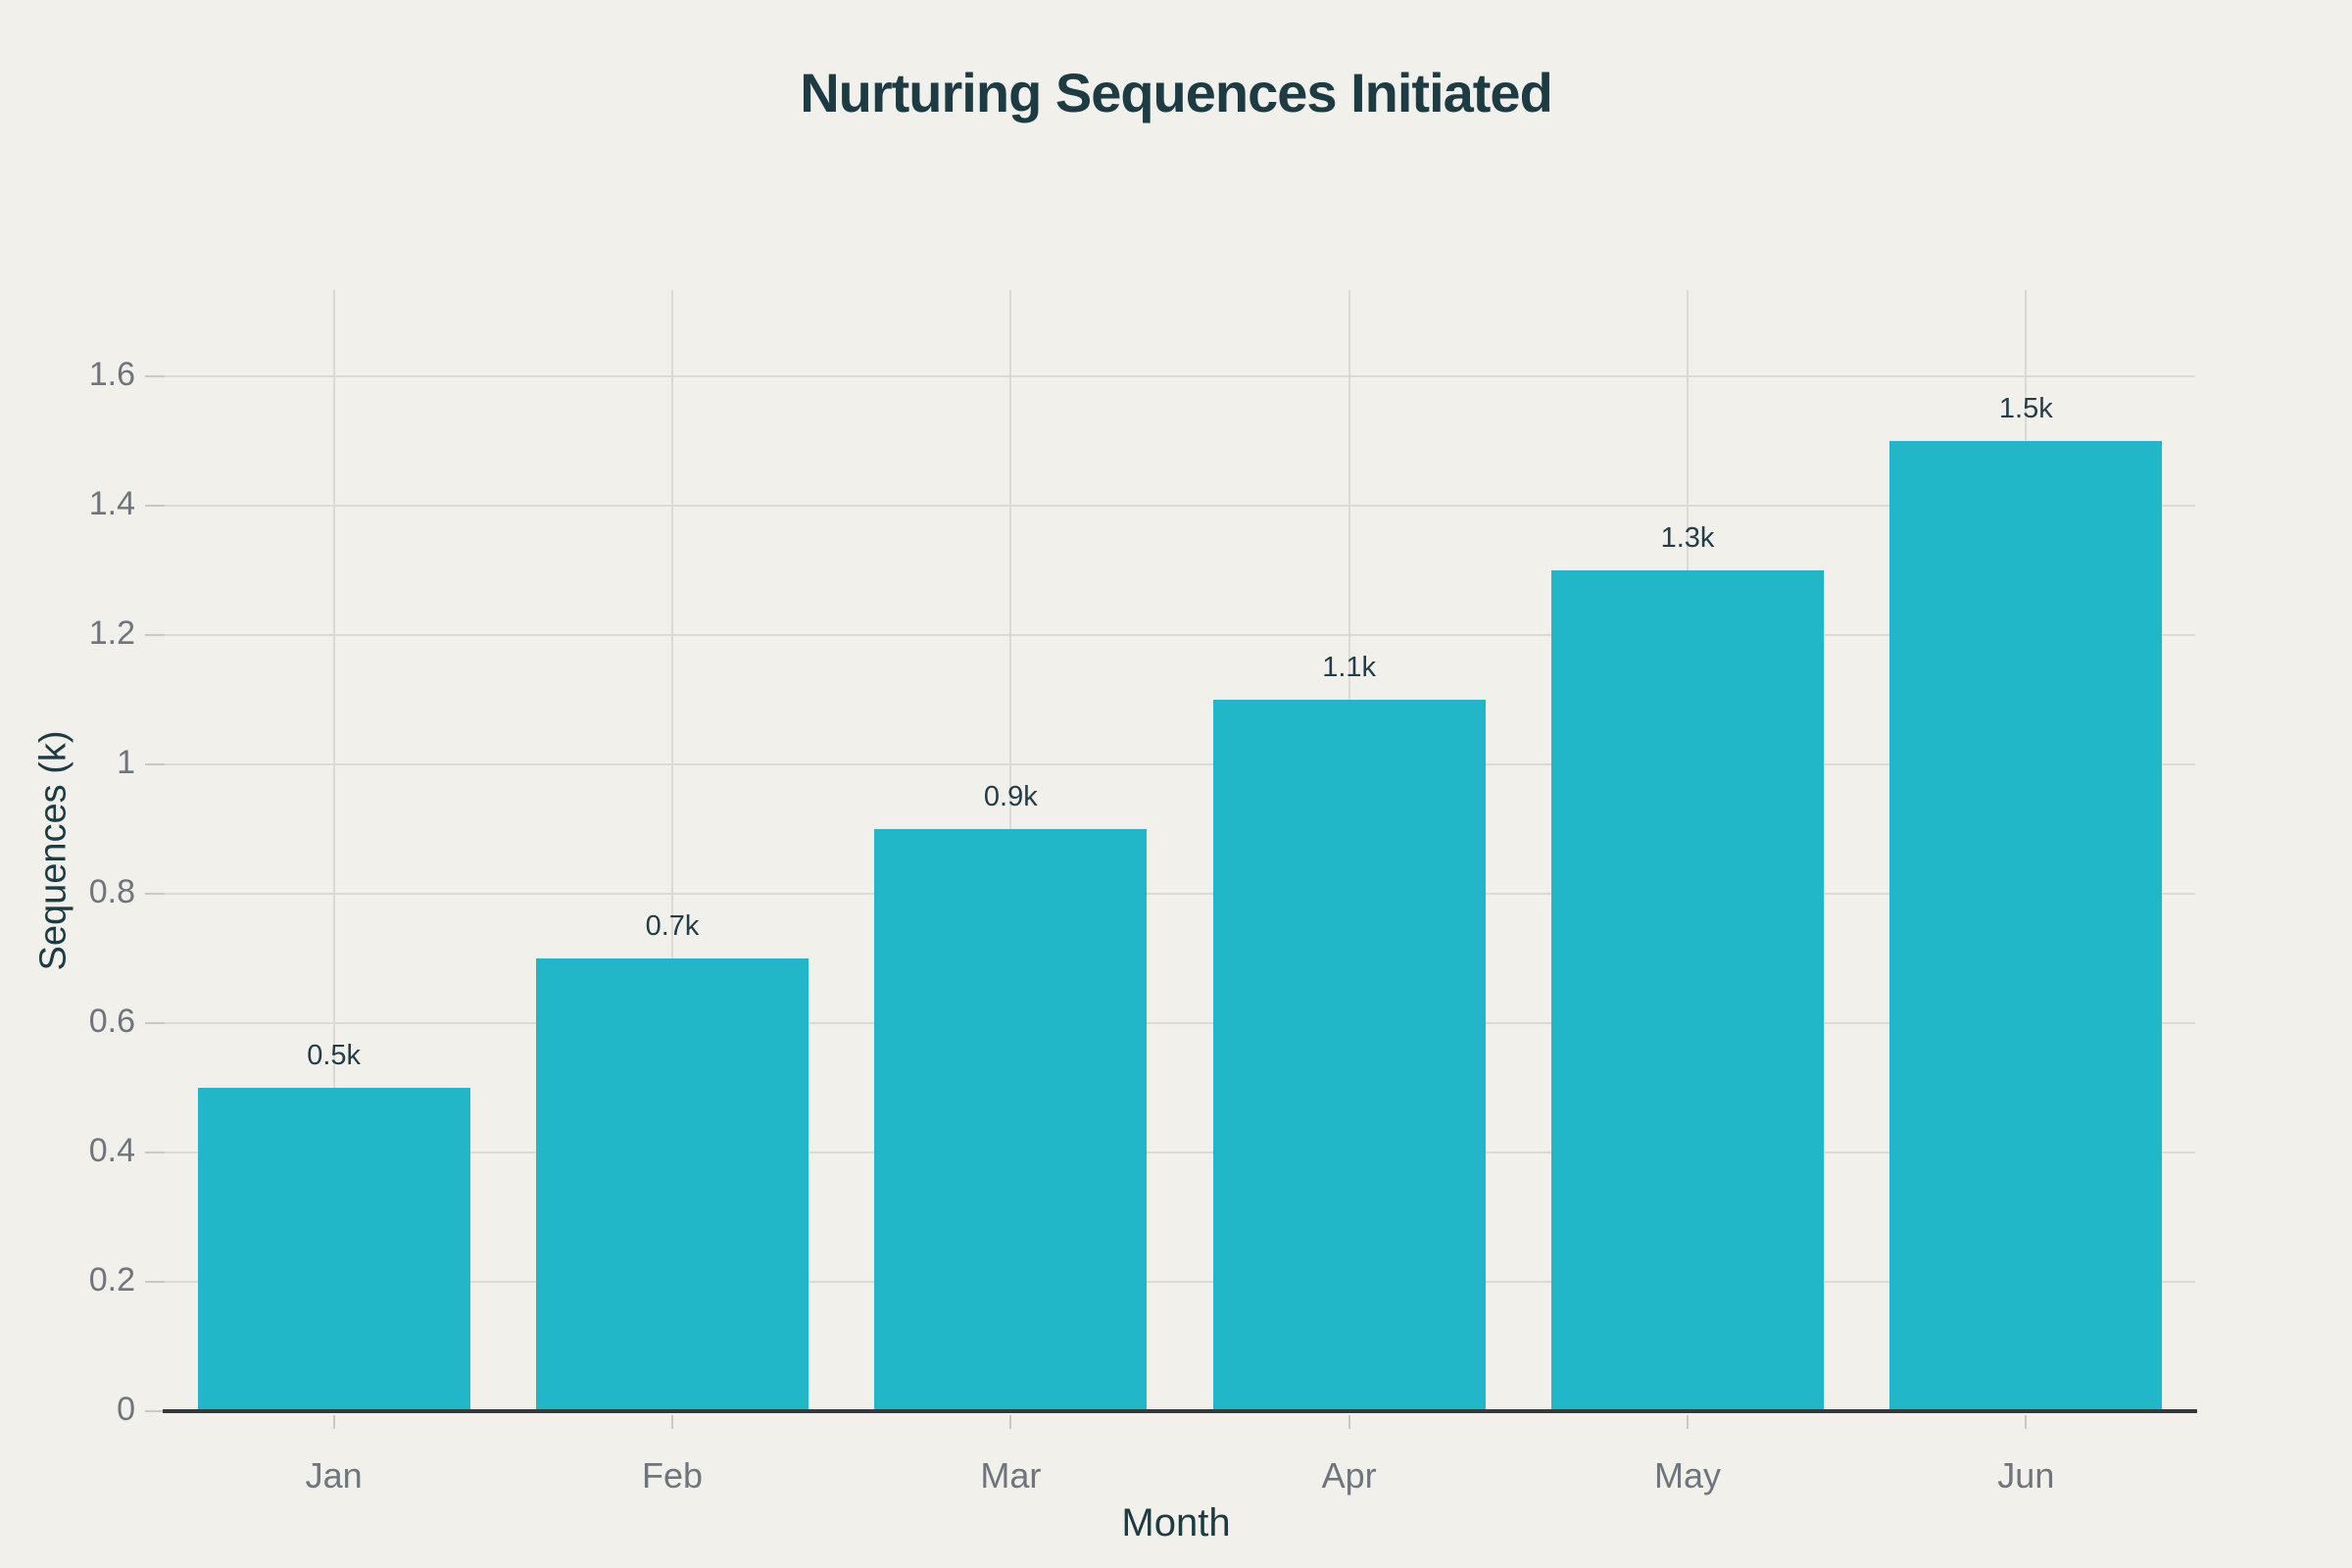 The width and height of the screenshot is (2352, 1568). What do you see at coordinates (111, 633) in the screenshot?
I see `y-tick-label: 1.2` at bounding box center [111, 633].